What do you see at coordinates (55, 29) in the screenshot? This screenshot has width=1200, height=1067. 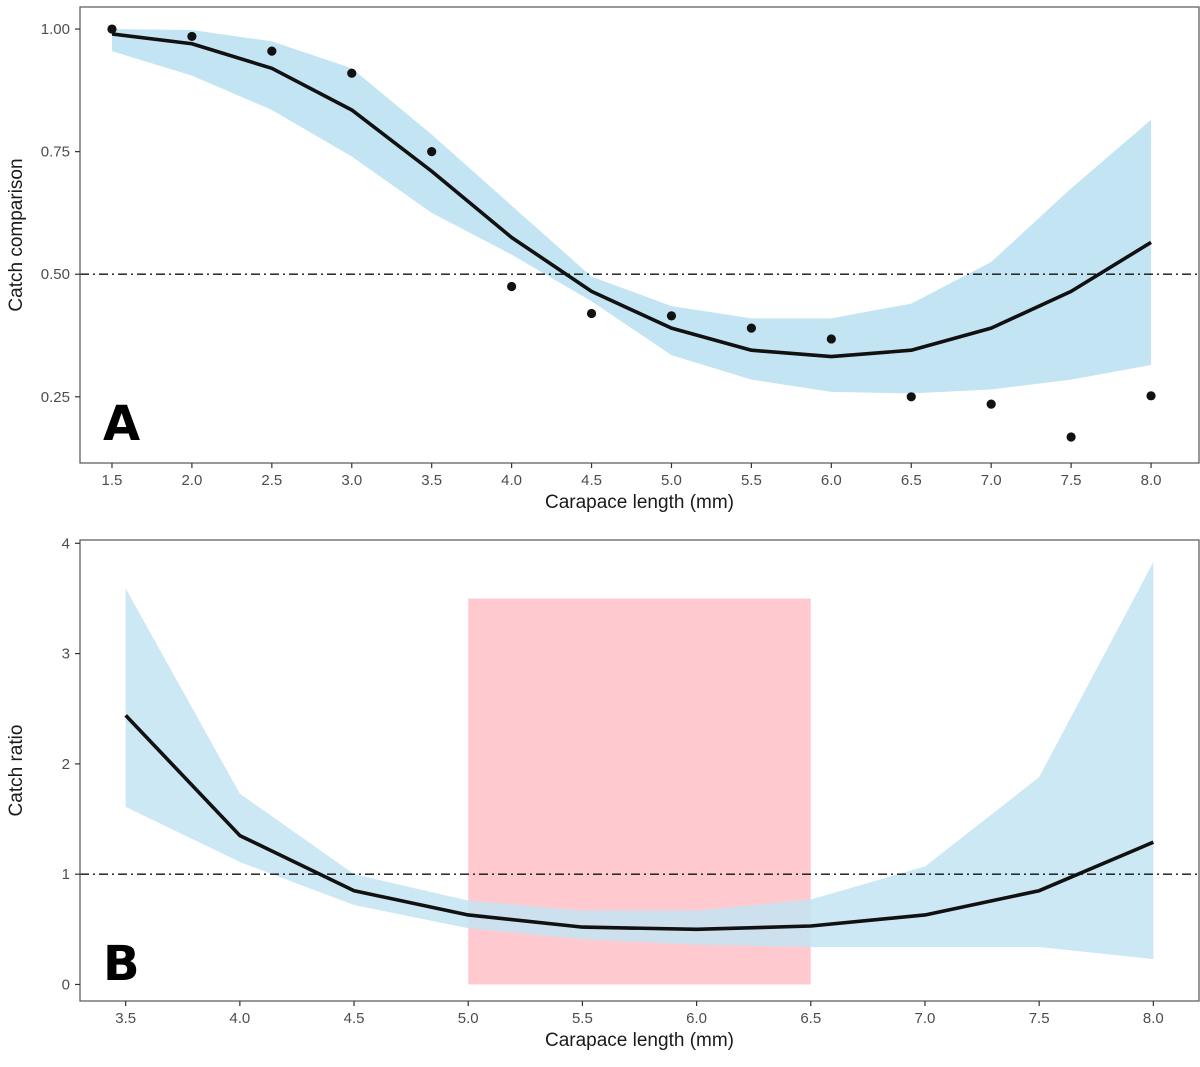 I see `y-tick-label: 1.00` at bounding box center [55, 29].